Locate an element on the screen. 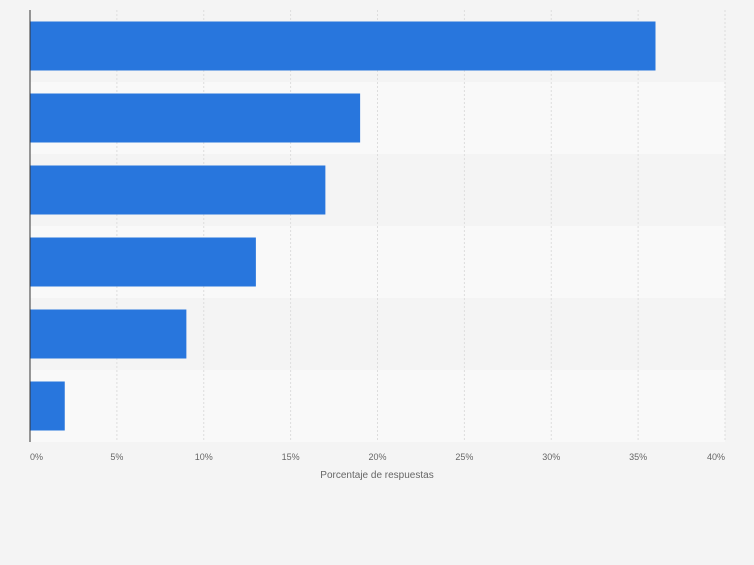 Image resolution: width=754 pixels, height=565 pixels. x-tick-label: 40% is located at coordinates (716, 457).